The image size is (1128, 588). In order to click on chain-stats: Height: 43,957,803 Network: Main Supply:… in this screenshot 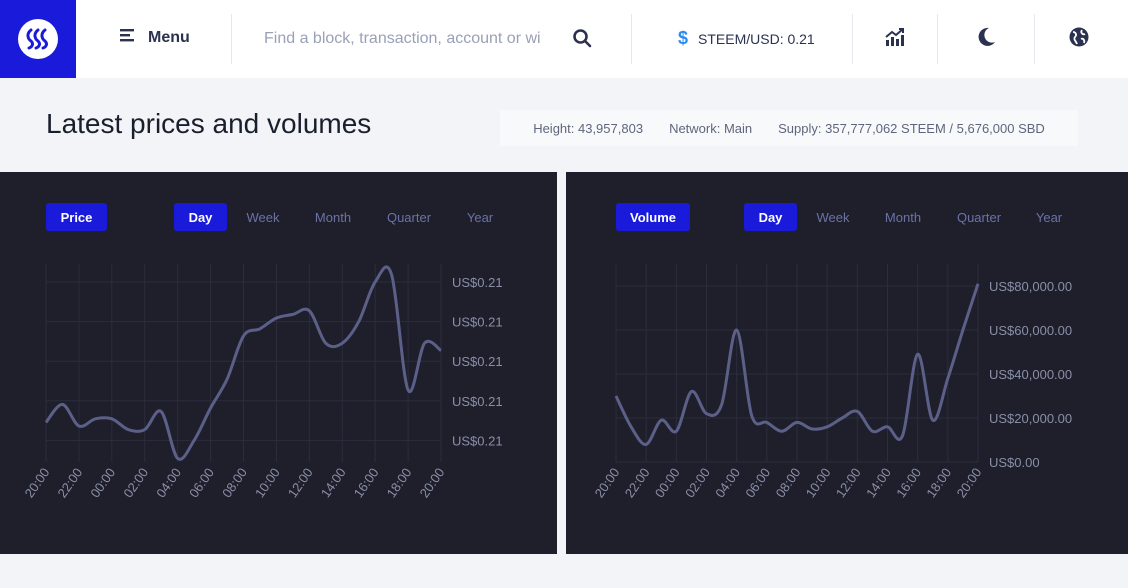, I will do `click(789, 128)`.